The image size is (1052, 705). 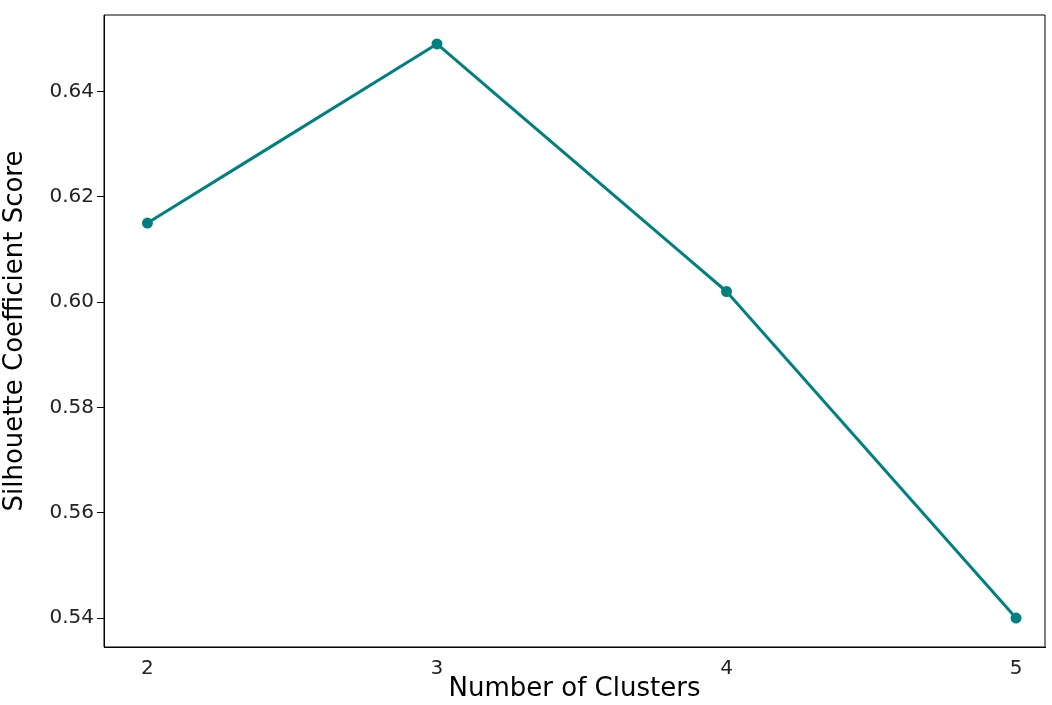 I want to click on x-tick-label: 3, so click(x=437, y=667).